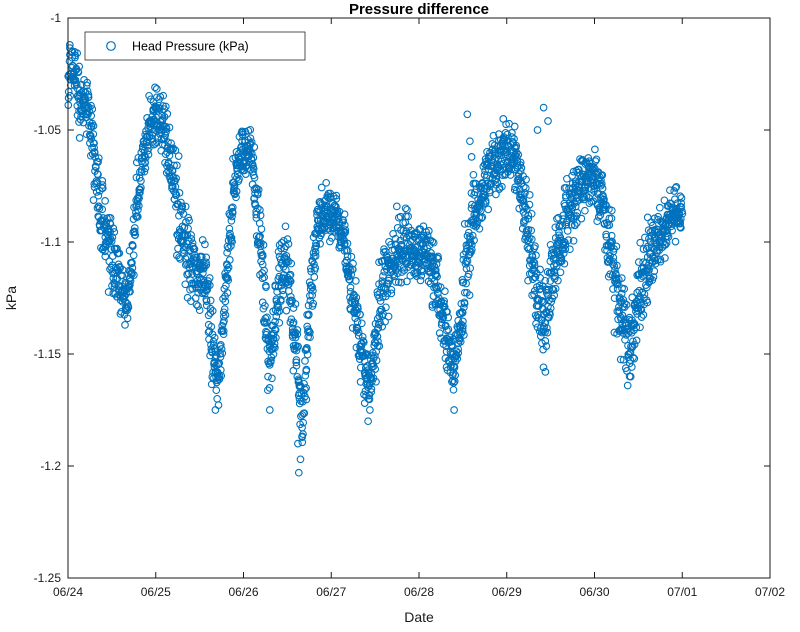 The width and height of the screenshot is (800, 632). I want to click on x-axis-label: Date, so click(419, 617).